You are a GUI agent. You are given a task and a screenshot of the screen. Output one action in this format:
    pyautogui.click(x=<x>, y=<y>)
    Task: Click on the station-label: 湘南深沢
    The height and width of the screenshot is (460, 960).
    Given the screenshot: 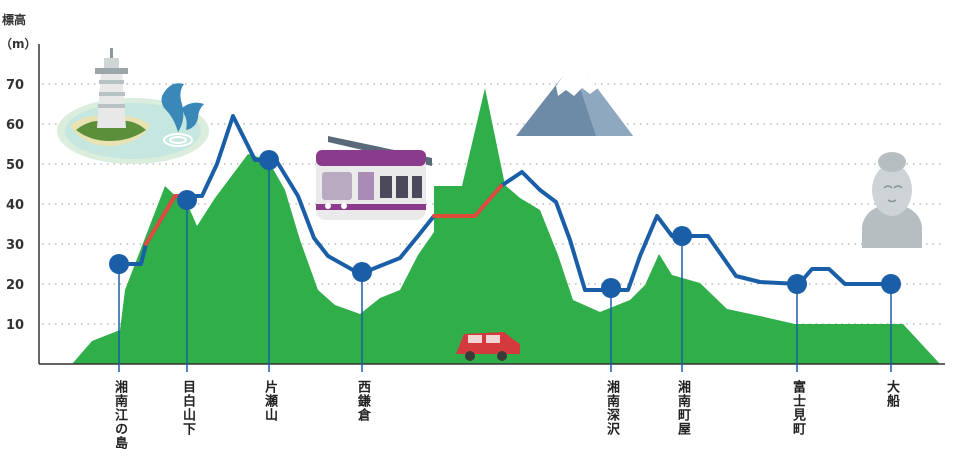 What is the action you would take?
    pyautogui.click(x=611, y=408)
    